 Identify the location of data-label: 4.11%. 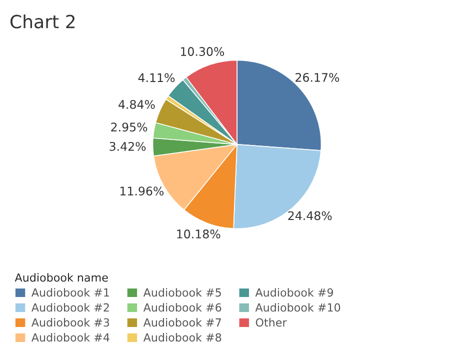
(156, 77).